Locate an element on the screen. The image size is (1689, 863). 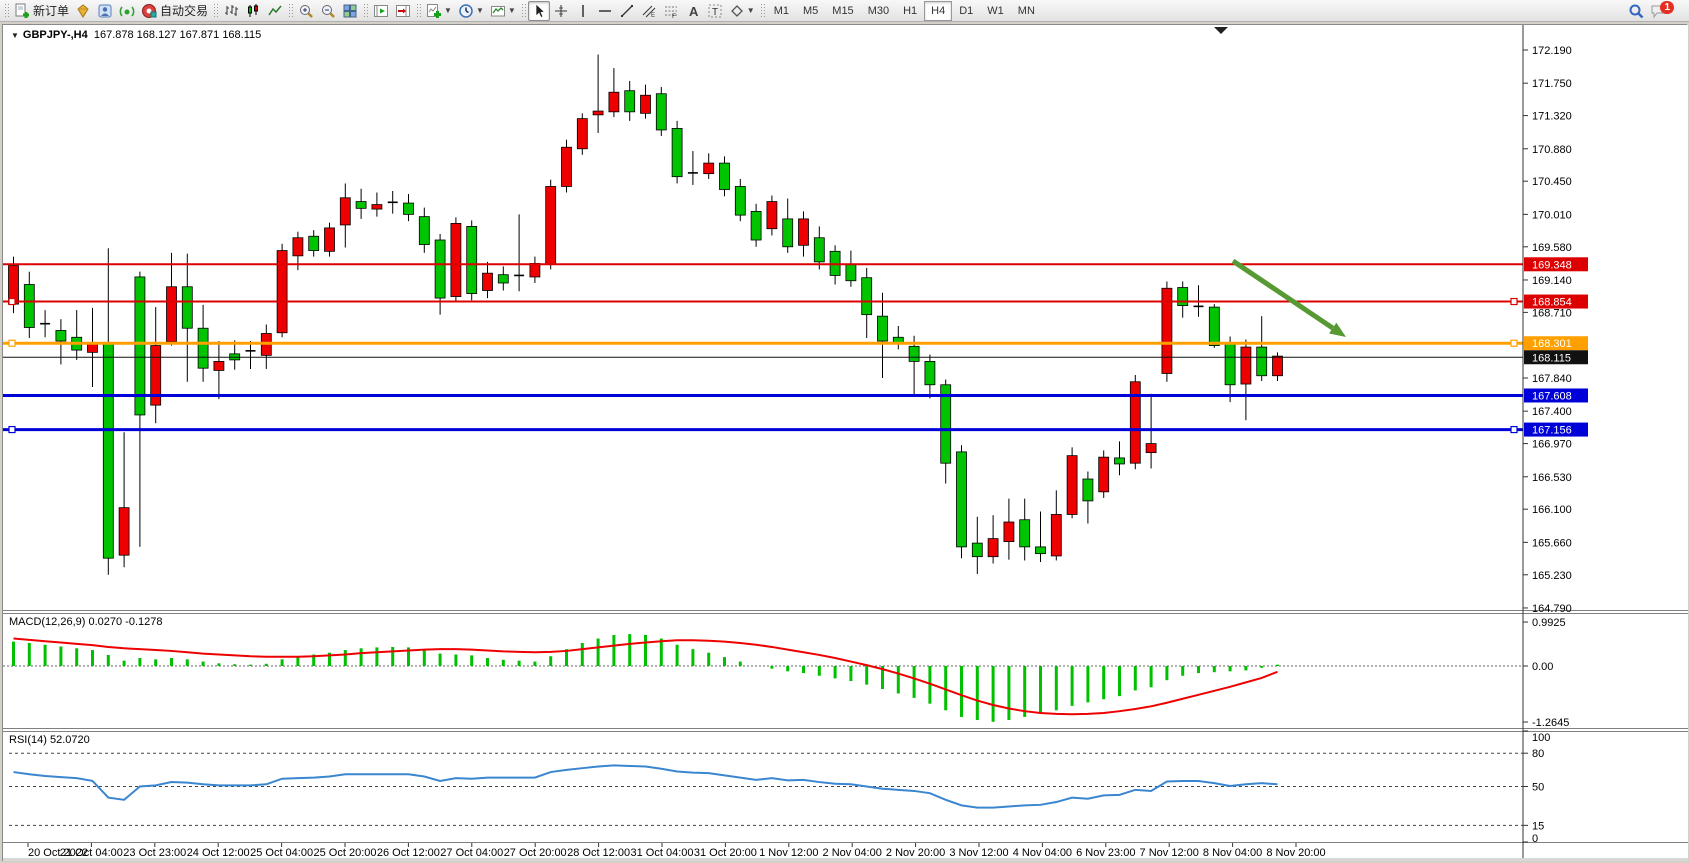
autoscroll-icon is located at coordinates (381, 10).